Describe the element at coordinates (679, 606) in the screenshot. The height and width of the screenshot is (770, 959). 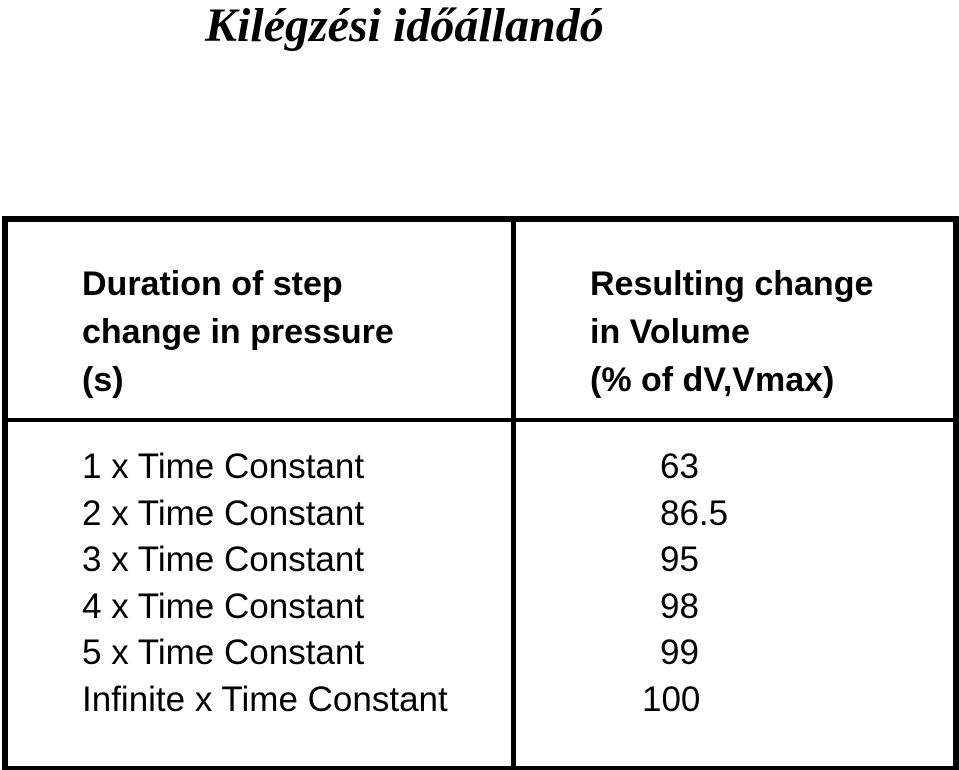
I see `table-row-change: 98` at that location.